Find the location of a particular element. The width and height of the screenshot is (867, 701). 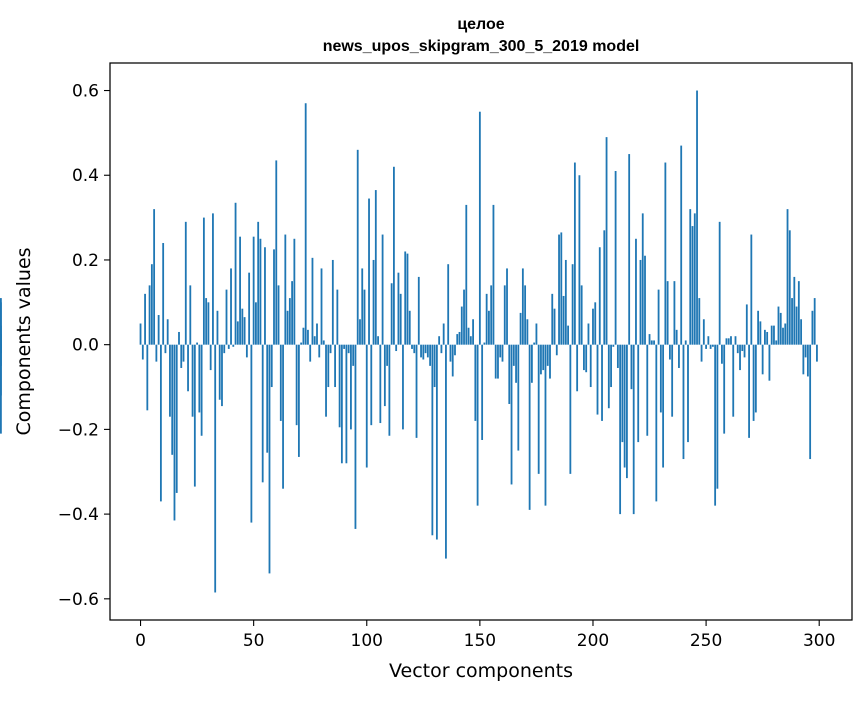

x-tick-label: 200 is located at coordinates (593, 641).